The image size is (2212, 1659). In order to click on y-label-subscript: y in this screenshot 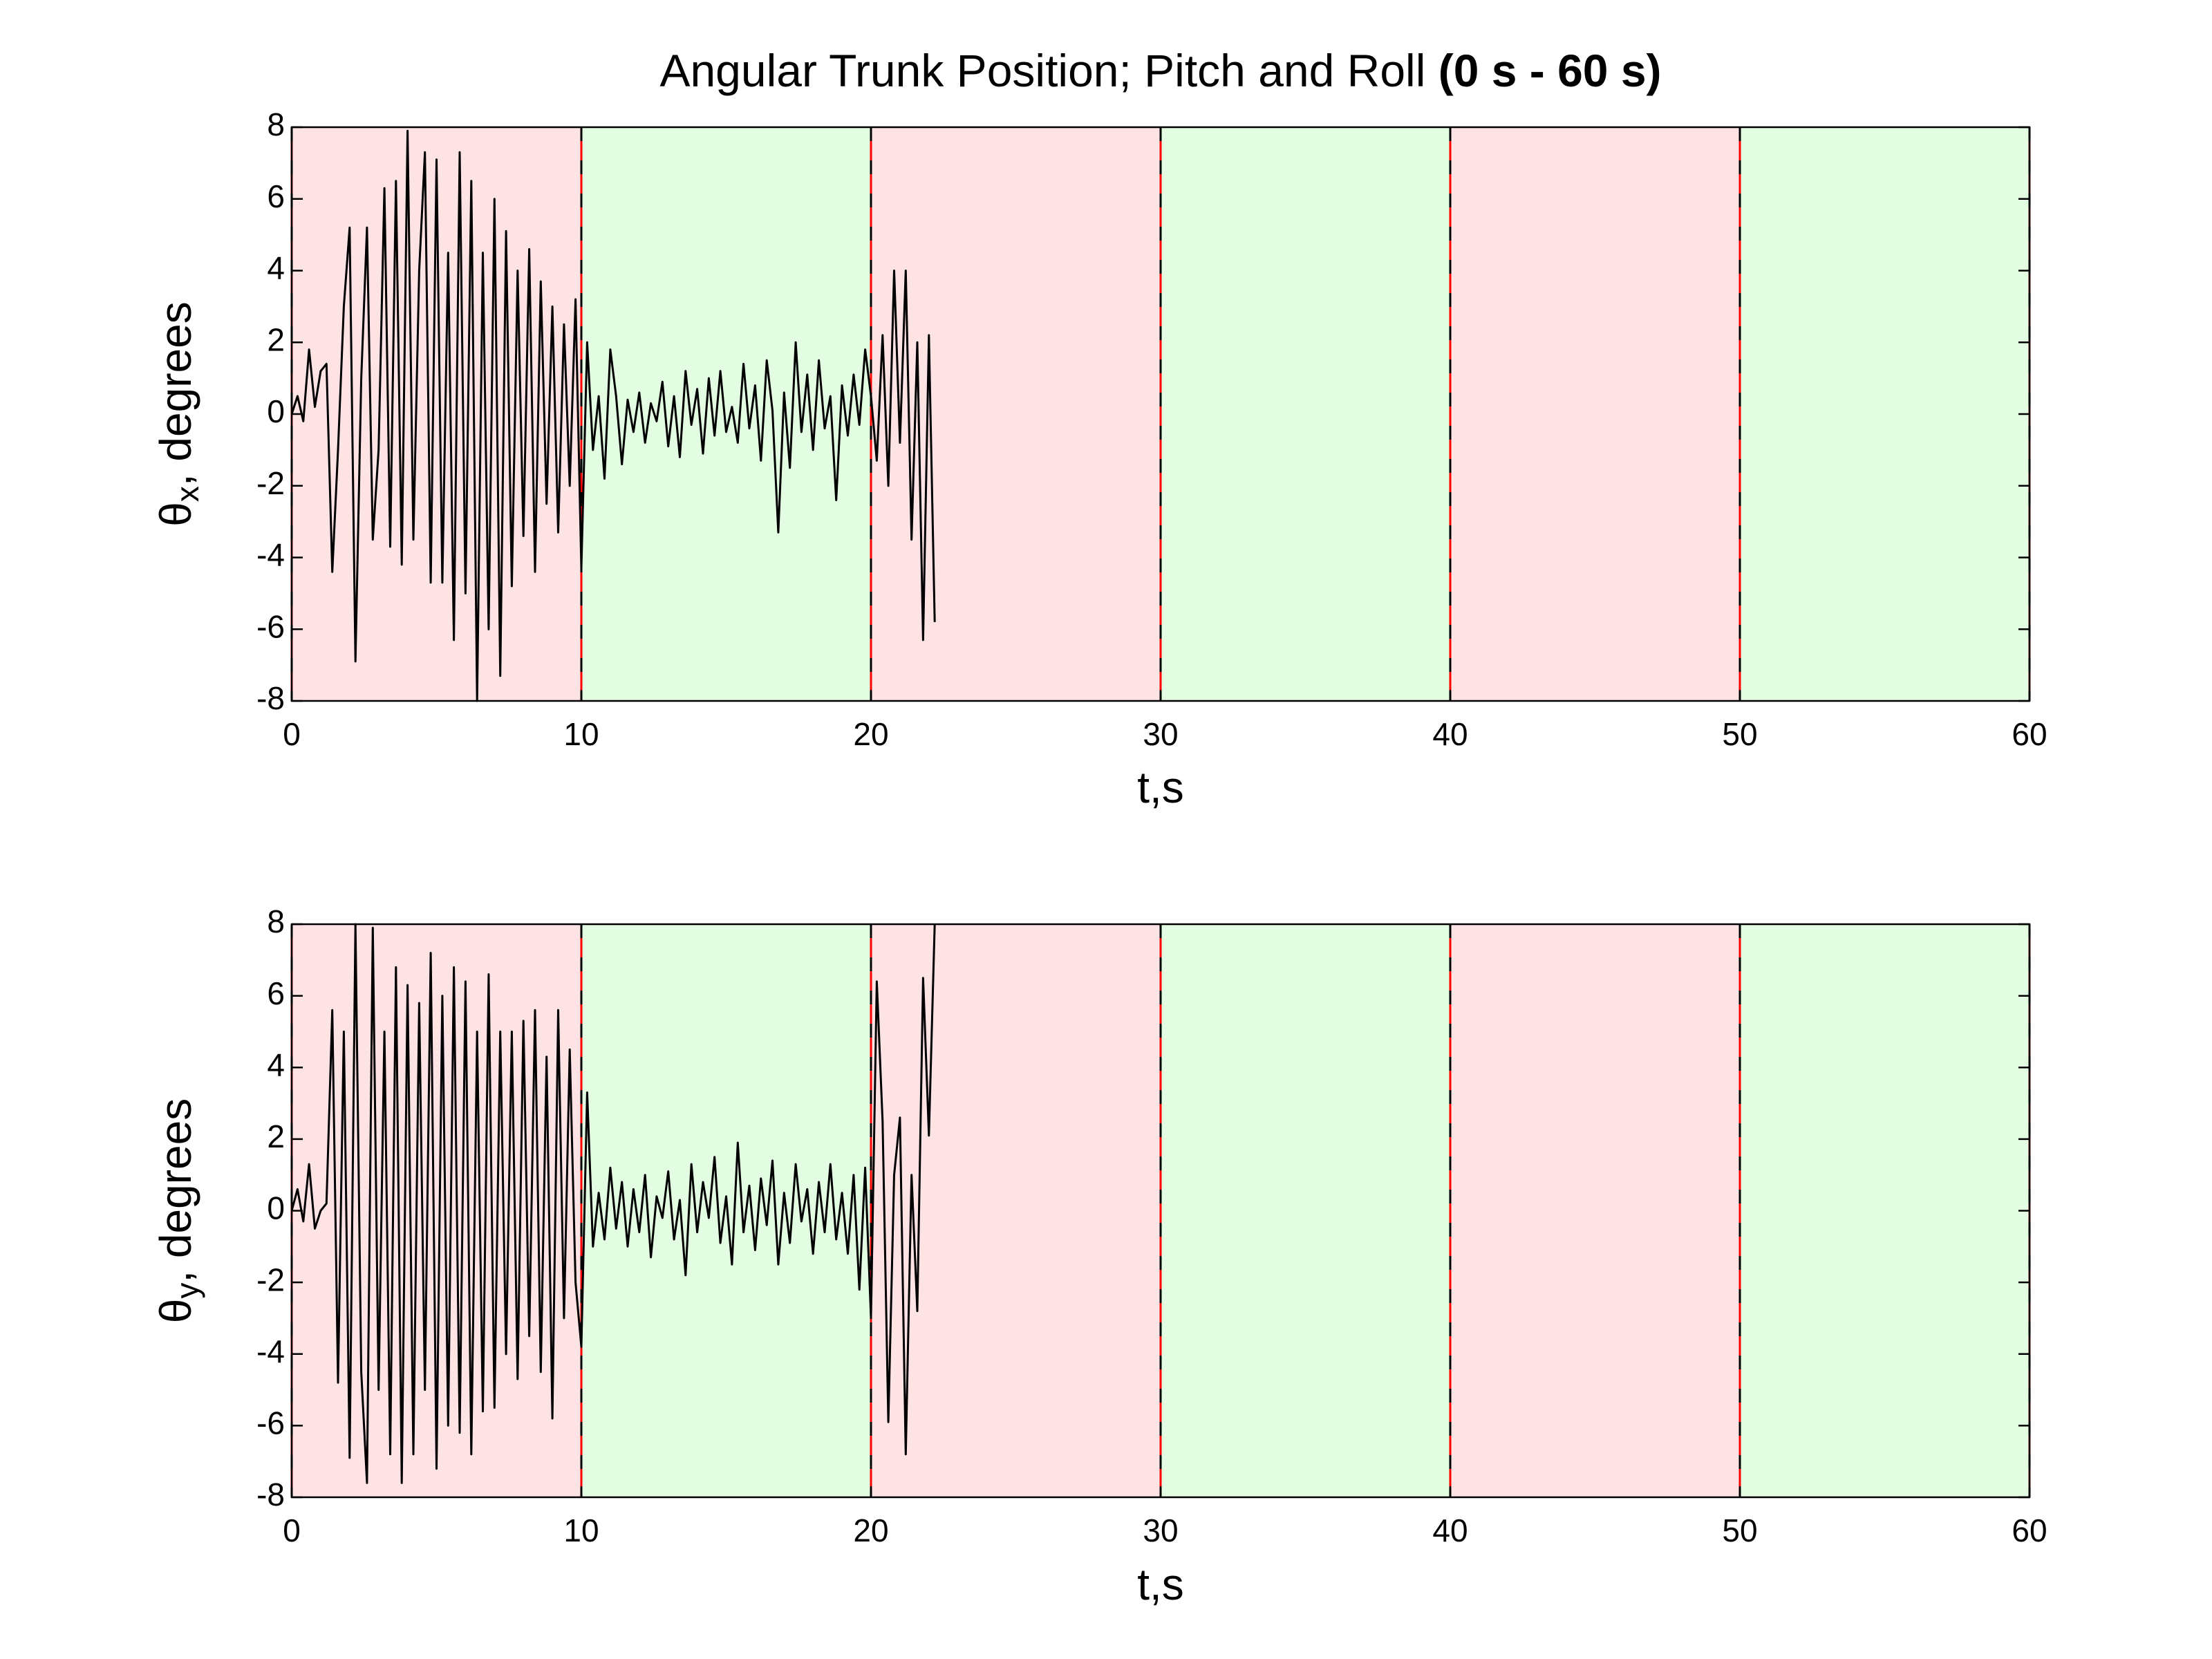, I will do `click(187, 1291)`.